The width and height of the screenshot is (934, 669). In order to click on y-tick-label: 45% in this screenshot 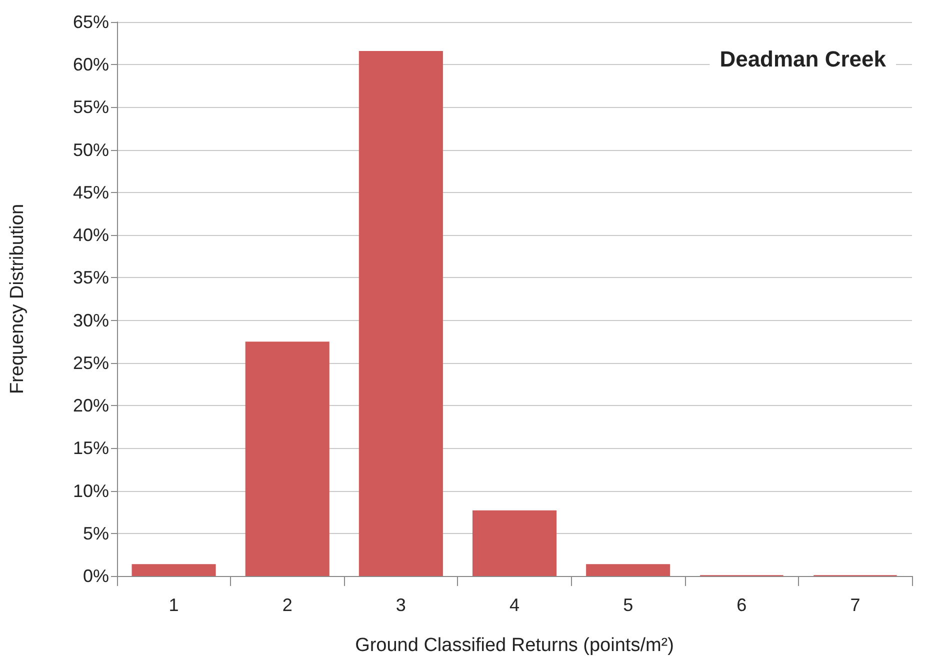, I will do `click(90, 192)`.